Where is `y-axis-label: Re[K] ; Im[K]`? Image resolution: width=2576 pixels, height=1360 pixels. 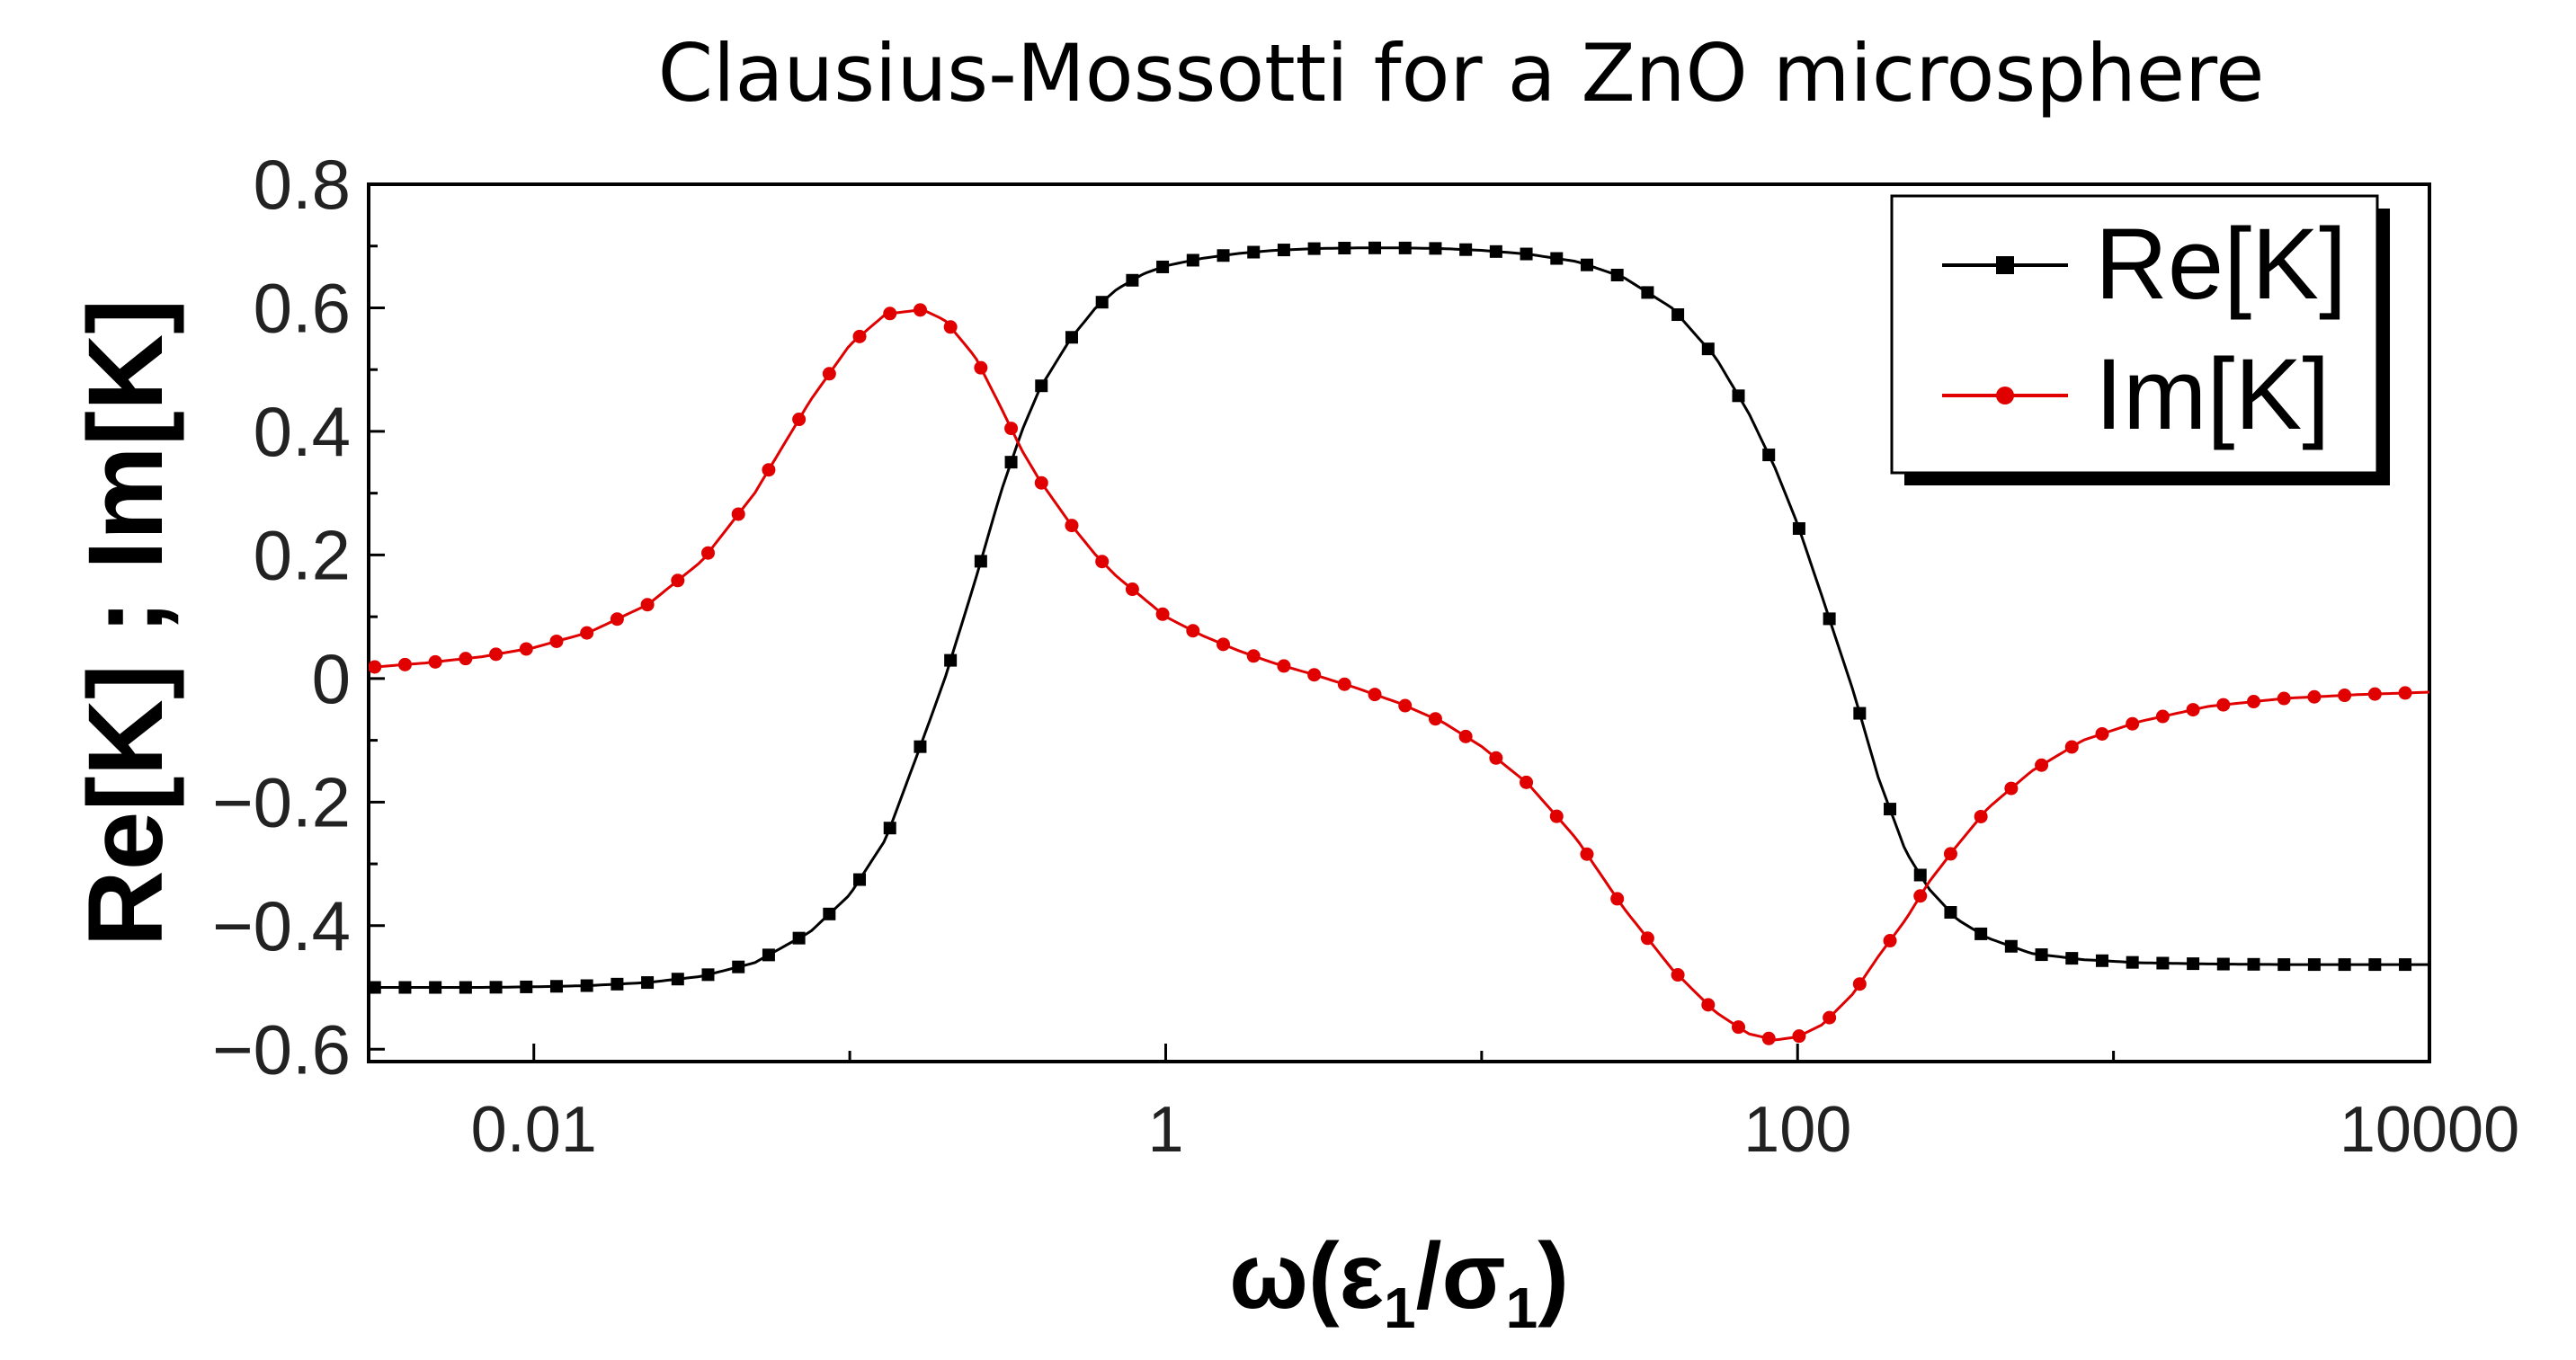 y-axis-label: Re[K] ; Im[K] is located at coordinates (126, 622).